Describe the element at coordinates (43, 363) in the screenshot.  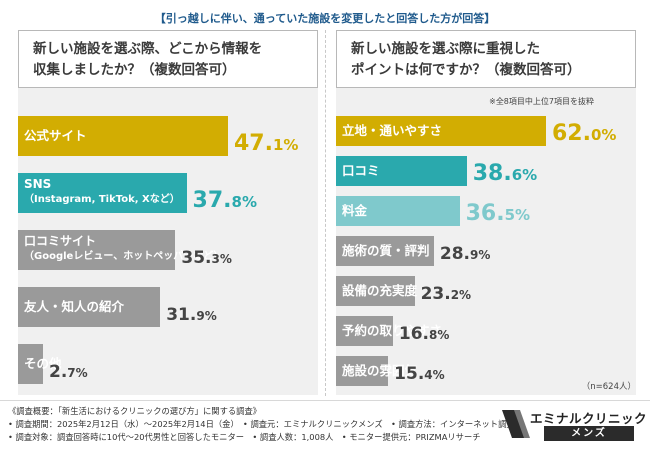
I see `category-label: その他` at that location.